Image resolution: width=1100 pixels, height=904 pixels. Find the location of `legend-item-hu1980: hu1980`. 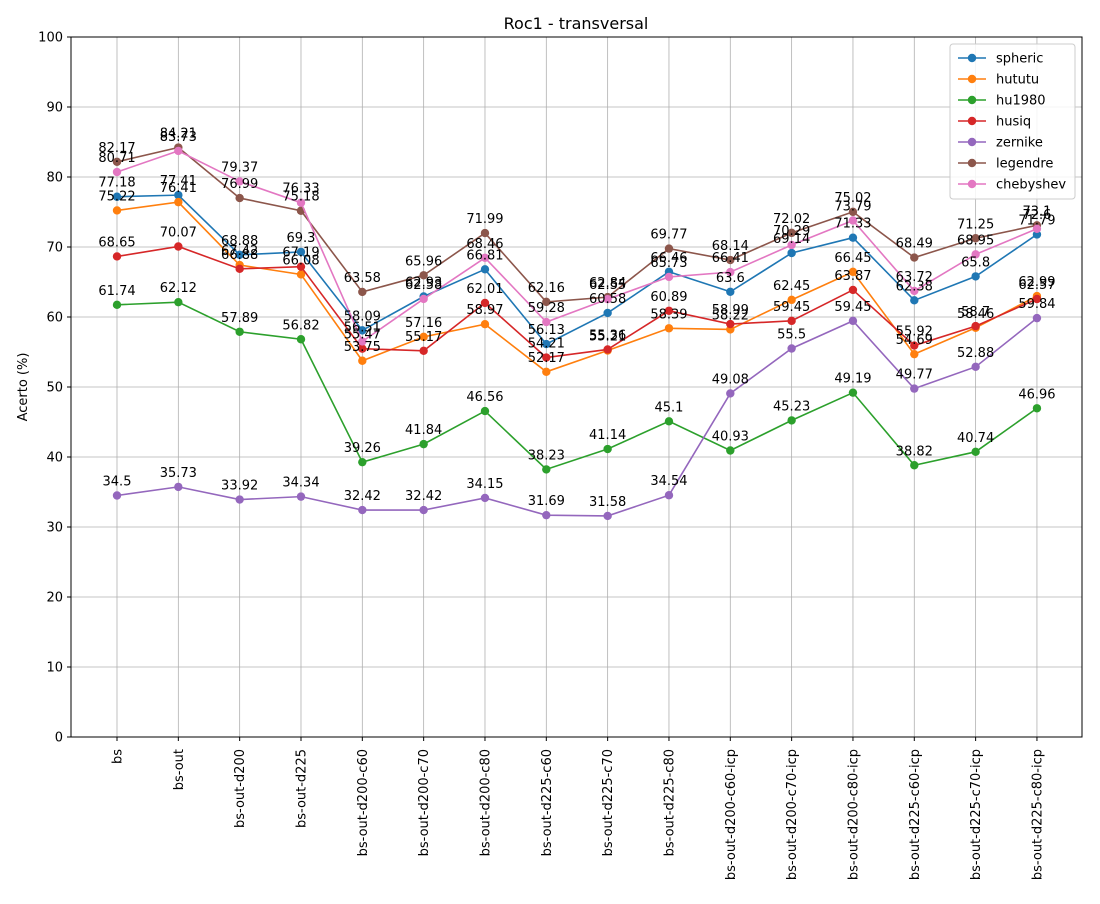

legend-item-hu1980: hu1980 is located at coordinates (1002, 101).